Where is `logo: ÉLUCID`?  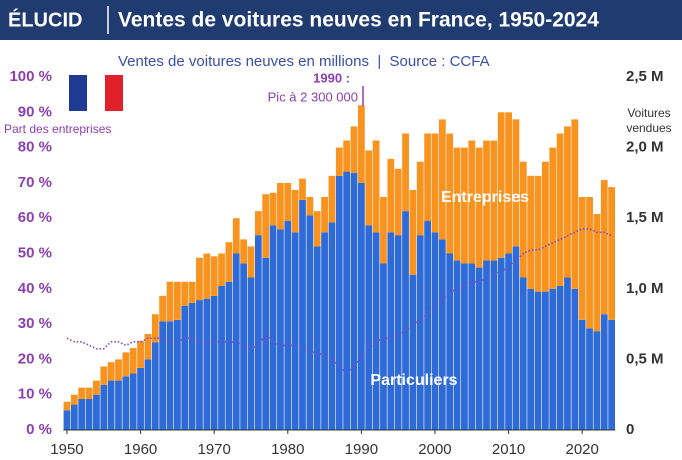
logo: ÉLUCID is located at coordinates (45, 19).